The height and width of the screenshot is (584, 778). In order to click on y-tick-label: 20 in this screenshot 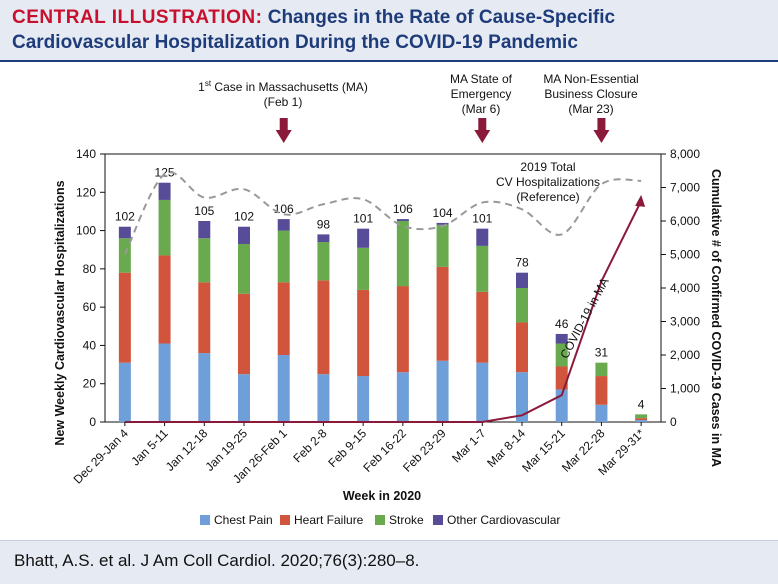, I will do `click(90, 384)`.